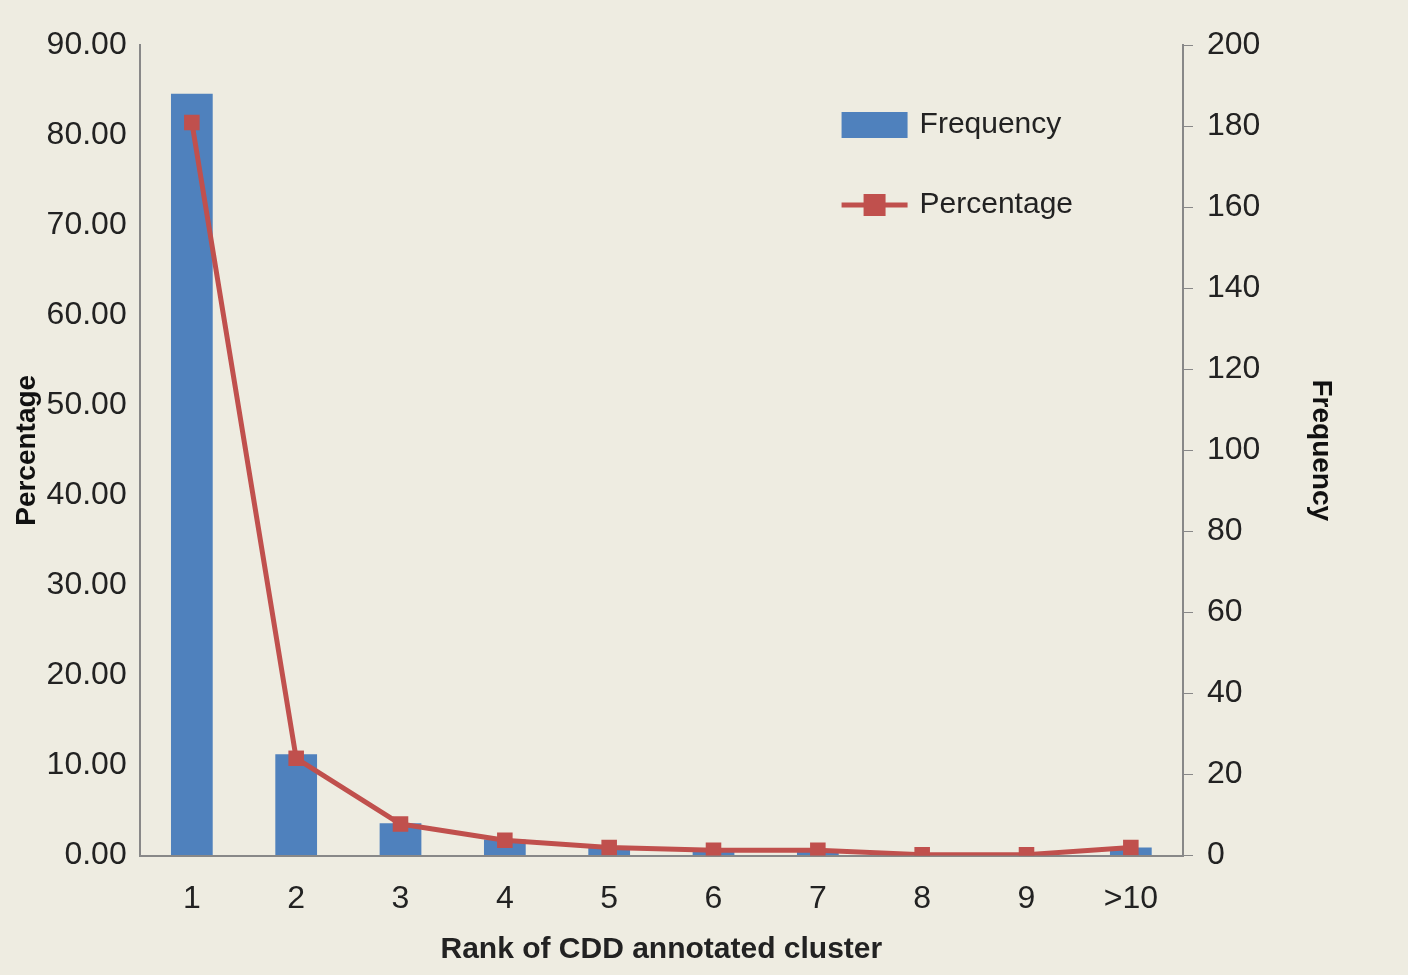 This screenshot has width=1408, height=975. What do you see at coordinates (996, 203) in the screenshot?
I see `legend-label: Percentage` at bounding box center [996, 203].